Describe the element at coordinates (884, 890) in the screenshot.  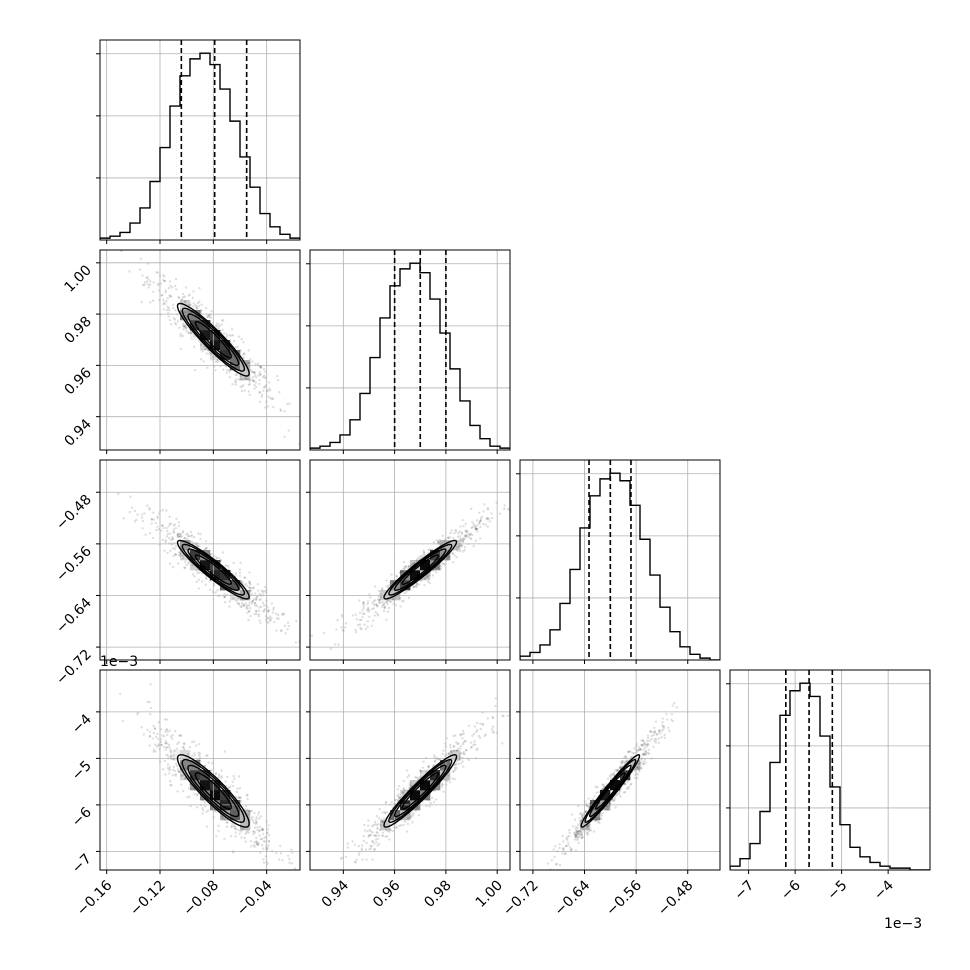
I see `x-tick-label: −4` at that location.